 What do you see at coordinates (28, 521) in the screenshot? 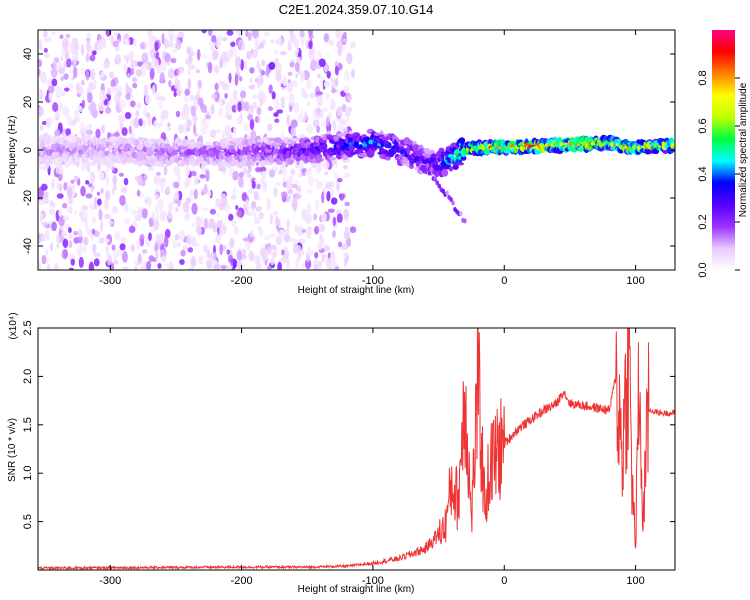
I see `snr-y-tick-label: 0.5` at bounding box center [28, 521].